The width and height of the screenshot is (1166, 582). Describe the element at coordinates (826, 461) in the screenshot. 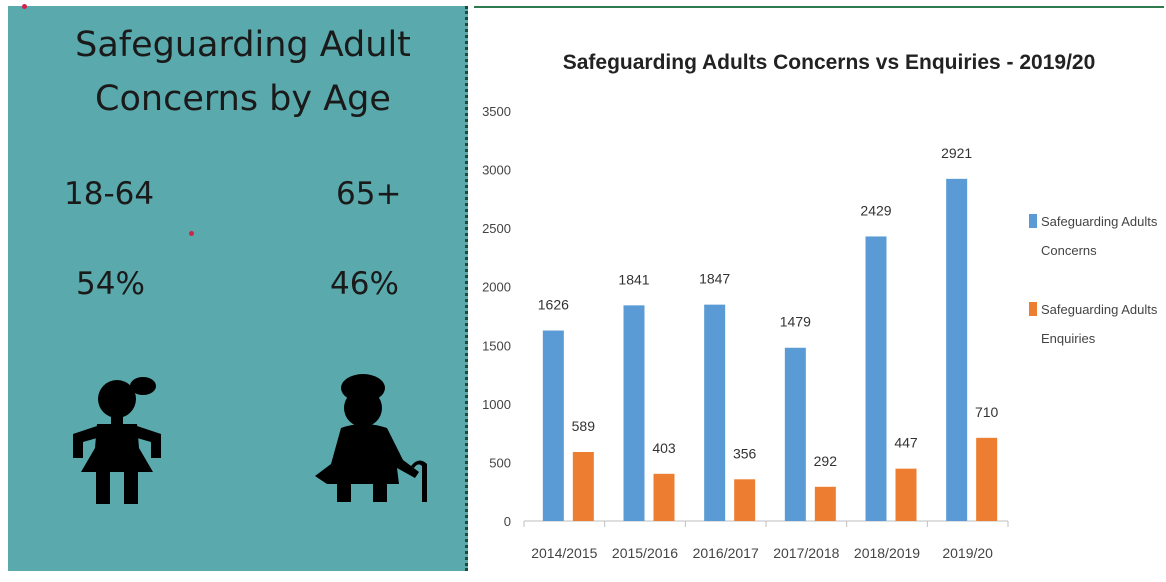

I see `data-label: 292` at that location.